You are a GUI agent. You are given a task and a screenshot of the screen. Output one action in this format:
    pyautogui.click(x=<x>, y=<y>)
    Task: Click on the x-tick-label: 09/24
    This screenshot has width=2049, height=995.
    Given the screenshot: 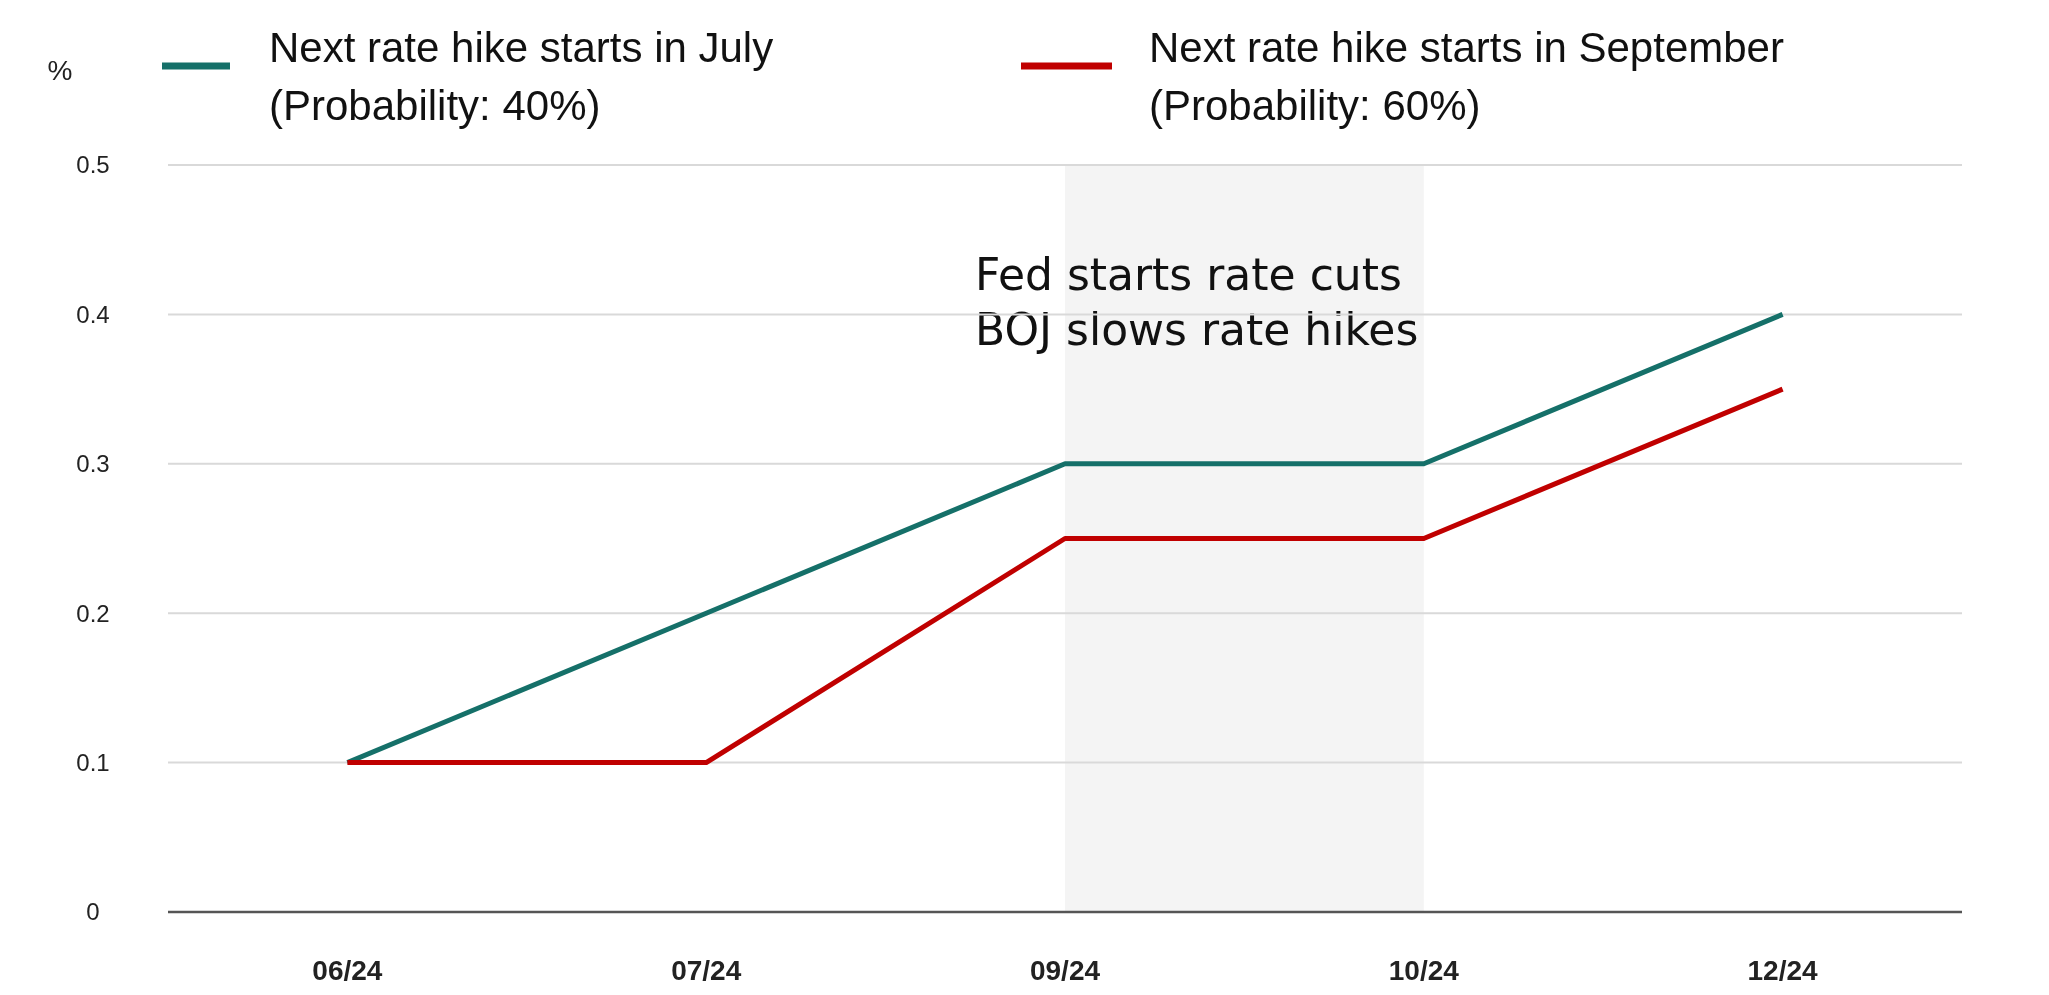 What is the action you would take?
    pyautogui.click(x=1065, y=970)
    